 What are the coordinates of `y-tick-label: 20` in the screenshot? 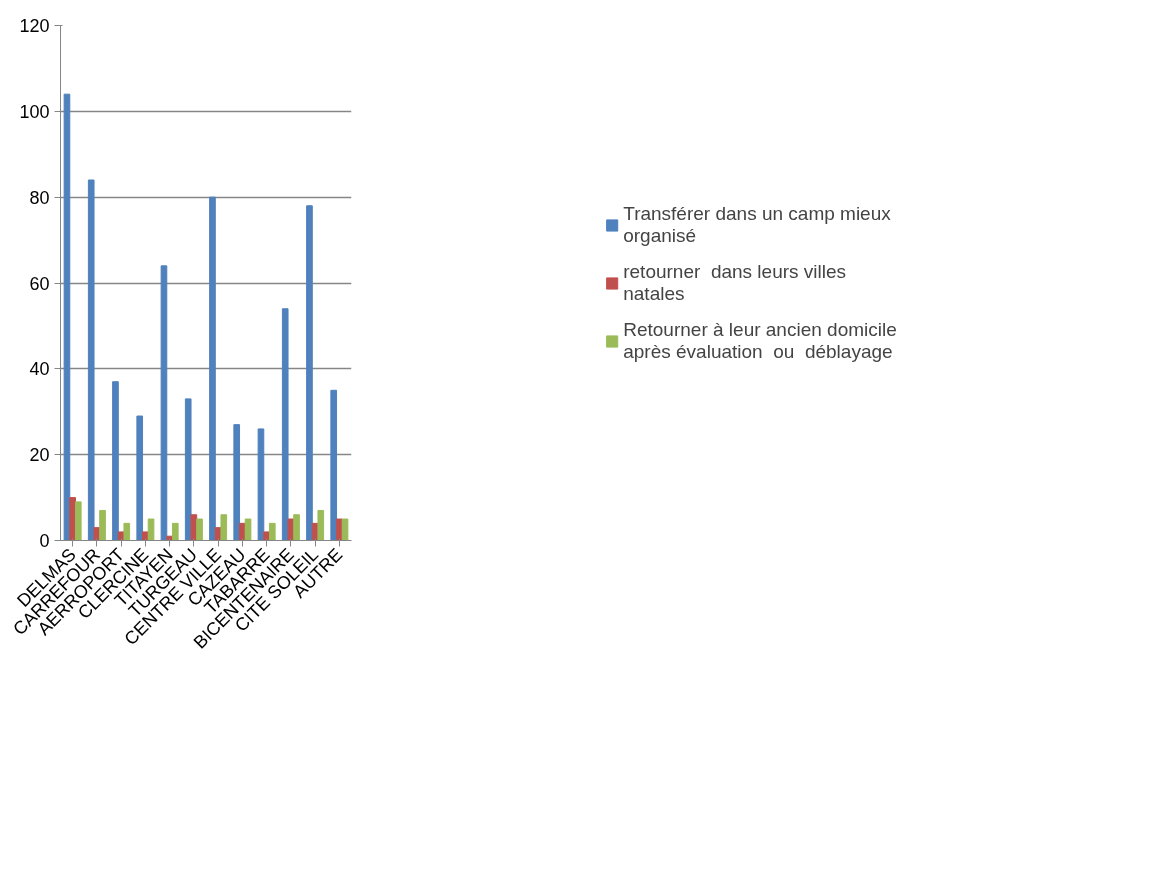 It's located at (39, 455).